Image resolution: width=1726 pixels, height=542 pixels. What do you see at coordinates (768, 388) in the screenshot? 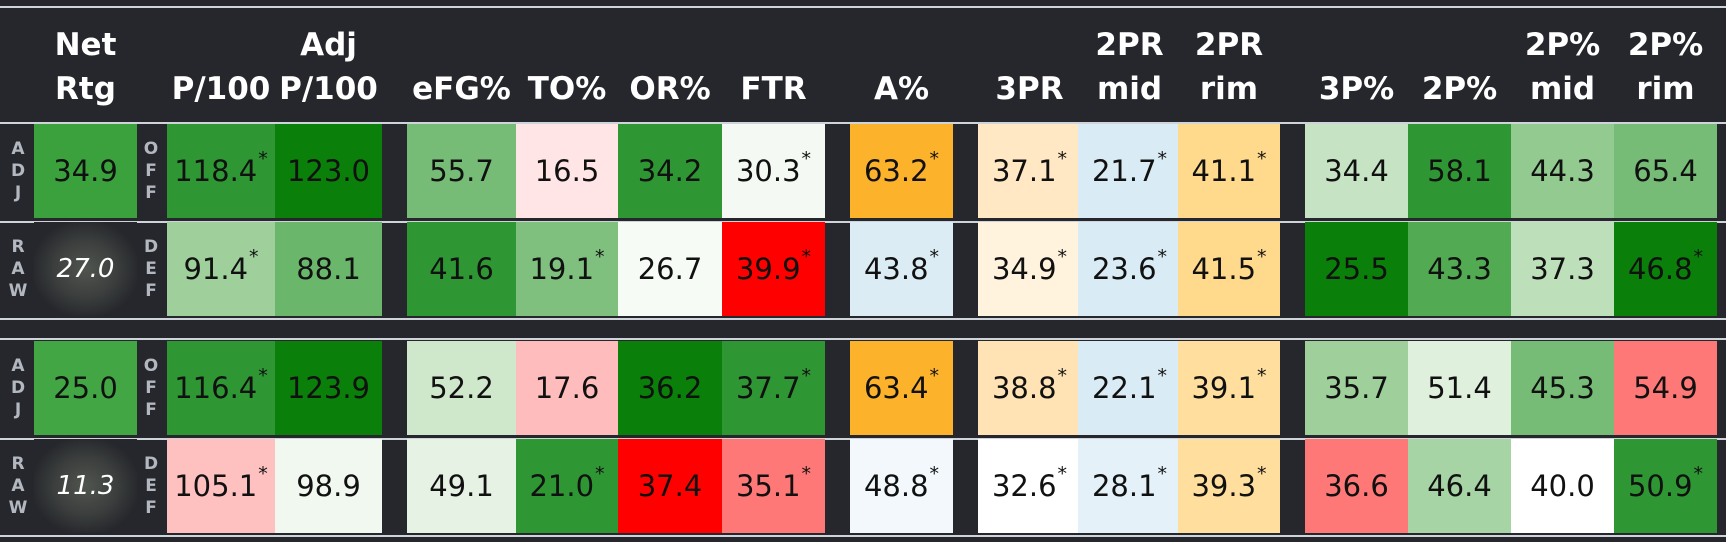
I see `ftr-off-cell-value: 37.7` at bounding box center [768, 388].